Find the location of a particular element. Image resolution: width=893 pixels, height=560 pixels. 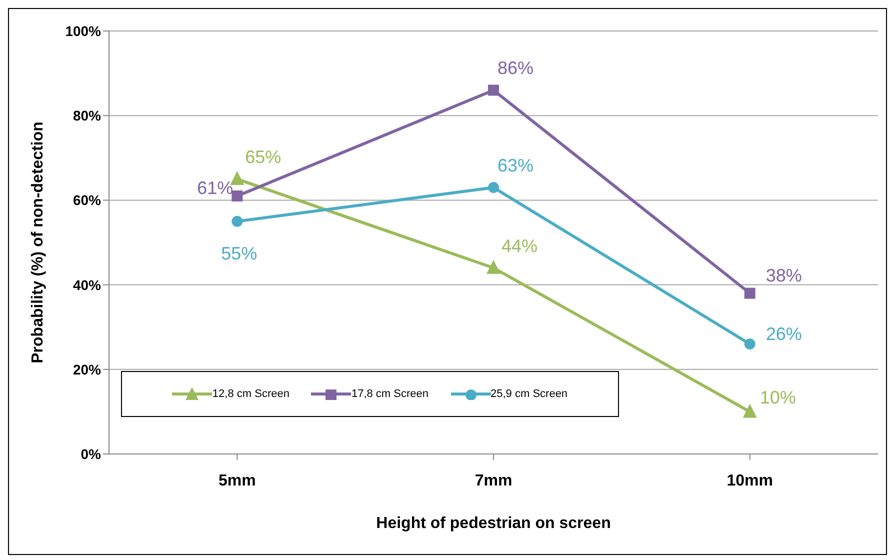

x-tick-label: 10mm is located at coordinates (749, 481).